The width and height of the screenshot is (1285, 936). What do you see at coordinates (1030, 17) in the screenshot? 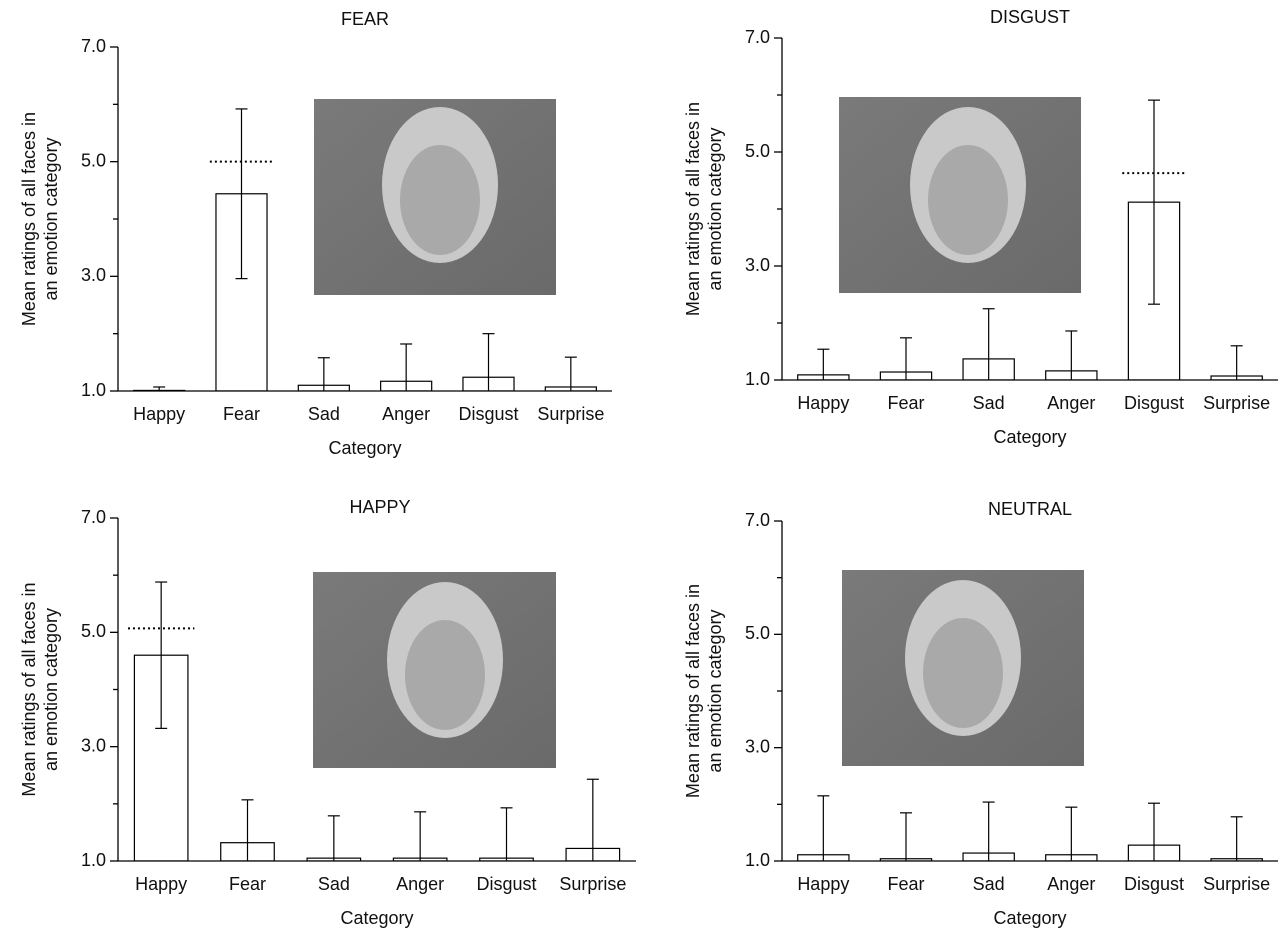
I see `chart-title: DISGUST` at bounding box center [1030, 17].